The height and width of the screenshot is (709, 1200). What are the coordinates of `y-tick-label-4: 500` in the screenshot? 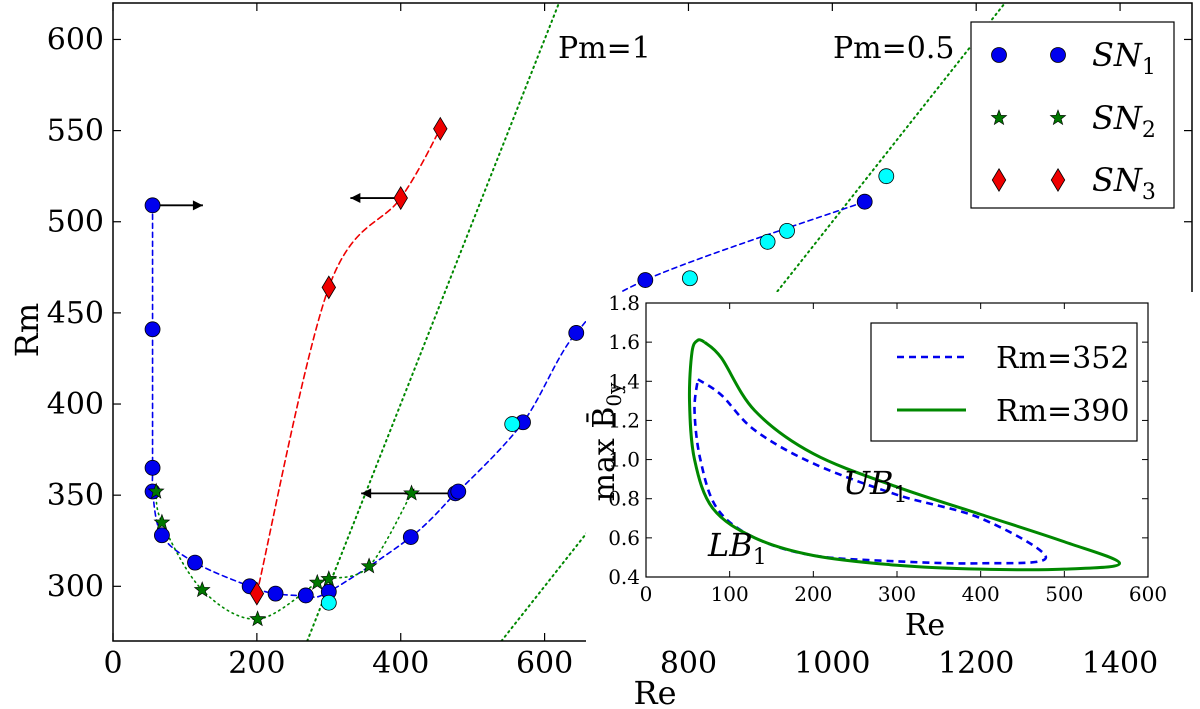 It's located at (75, 222).